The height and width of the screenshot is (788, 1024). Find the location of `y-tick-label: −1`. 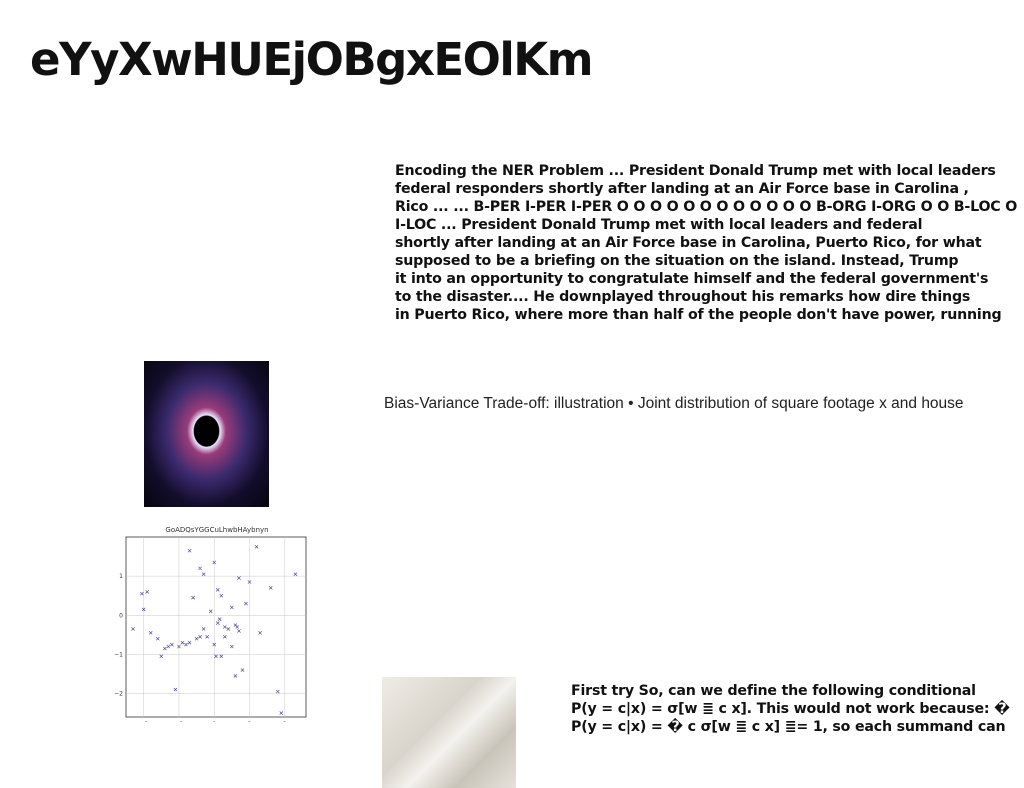

y-tick-label: −1 is located at coordinates (118, 654).